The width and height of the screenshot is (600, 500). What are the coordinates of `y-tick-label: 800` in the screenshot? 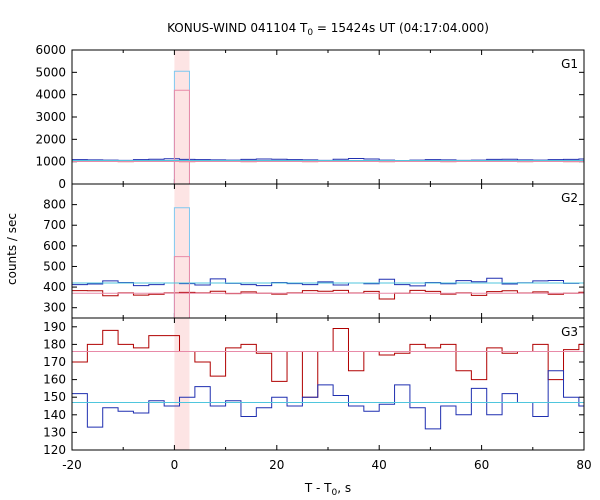 It's located at (54, 205).